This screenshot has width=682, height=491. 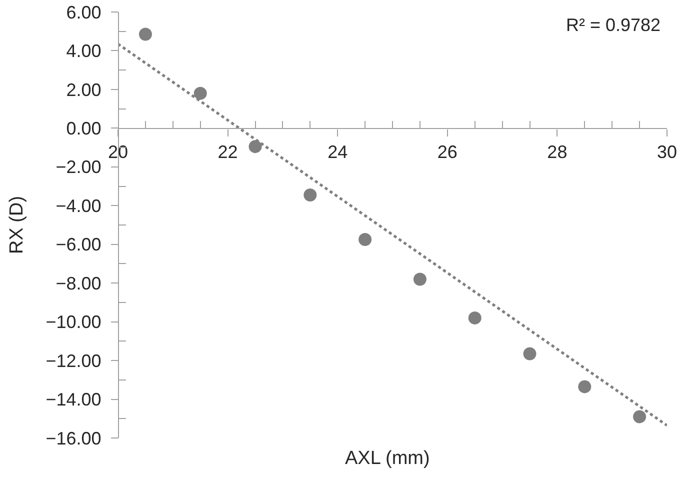 I want to click on y-tick-label: 4.00, so click(x=84, y=51).